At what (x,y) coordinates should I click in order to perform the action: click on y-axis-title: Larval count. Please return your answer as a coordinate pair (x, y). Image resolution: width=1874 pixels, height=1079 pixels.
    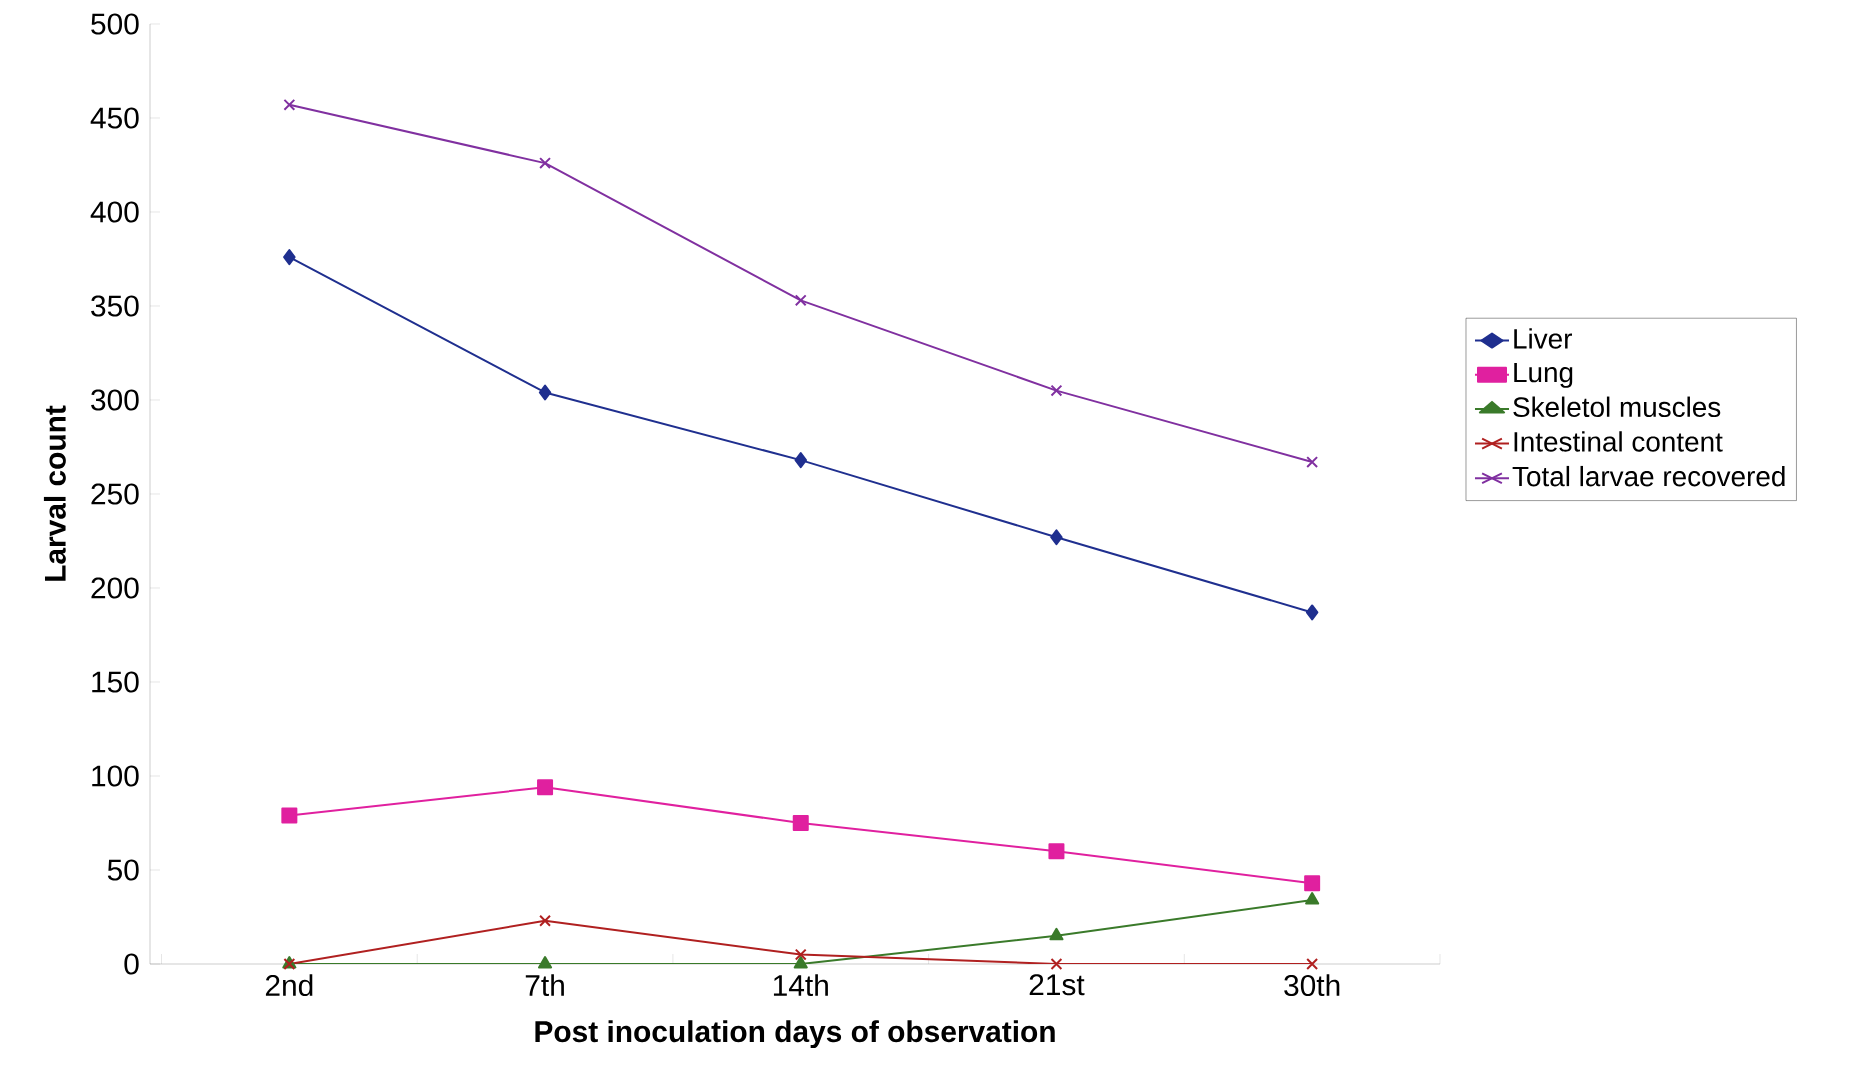
    Looking at the image, I should click on (54, 493).